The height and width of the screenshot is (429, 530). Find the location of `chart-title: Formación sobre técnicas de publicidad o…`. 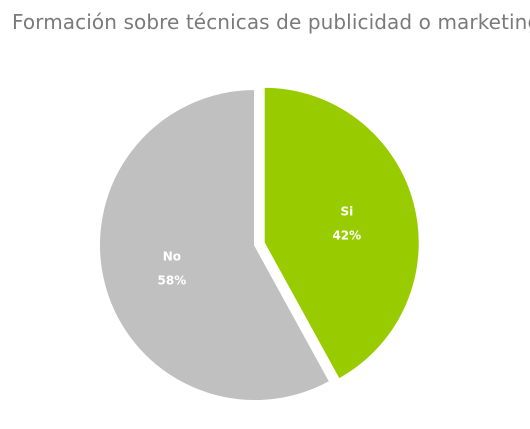

chart-title: Formación sobre técnicas de publicidad o… is located at coordinates (271, 22).